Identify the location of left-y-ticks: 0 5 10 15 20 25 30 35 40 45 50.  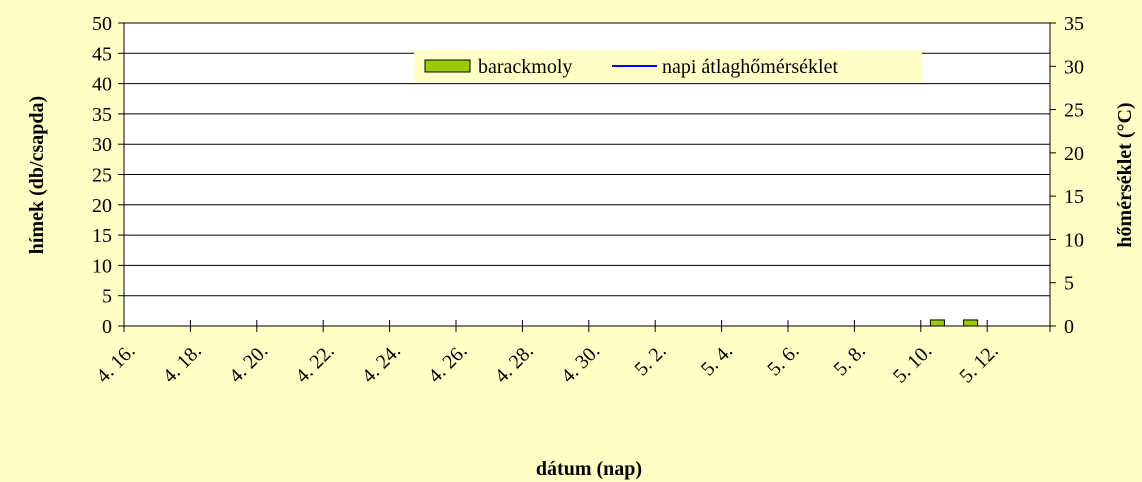
(108, 175).